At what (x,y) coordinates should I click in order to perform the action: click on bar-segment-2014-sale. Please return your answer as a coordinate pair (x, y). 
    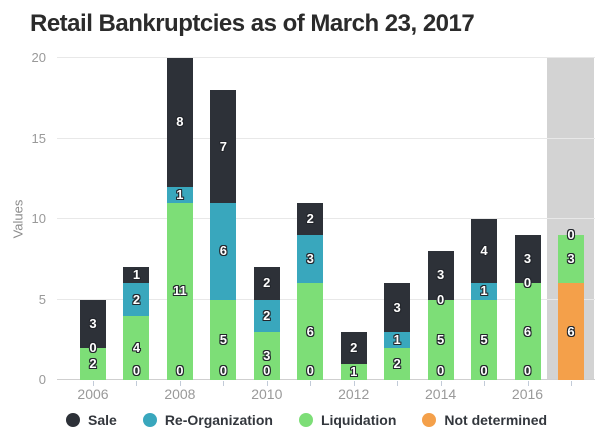
    Looking at the image, I should click on (440, 275).